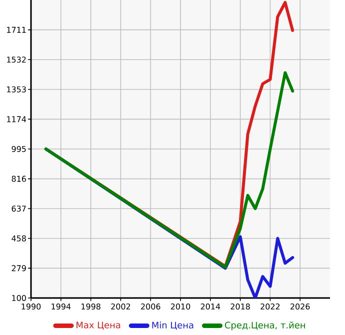  What do you see at coordinates (264, 326) in the screenshot?
I see `legend-label: Сред.Цена, т.йен` at bounding box center [264, 326].